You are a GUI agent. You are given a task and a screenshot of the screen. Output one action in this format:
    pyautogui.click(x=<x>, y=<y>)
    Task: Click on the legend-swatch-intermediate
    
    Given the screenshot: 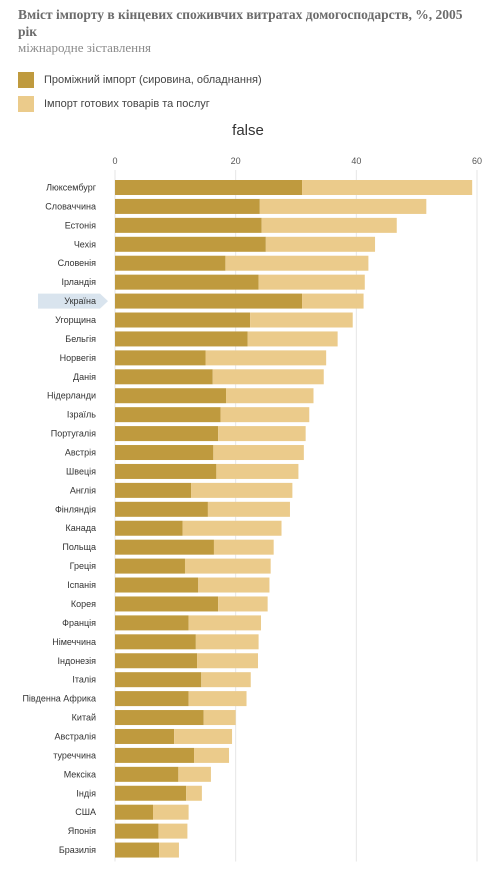 What is the action you would take?
    pyautogui.click(x=26, y=80)
    